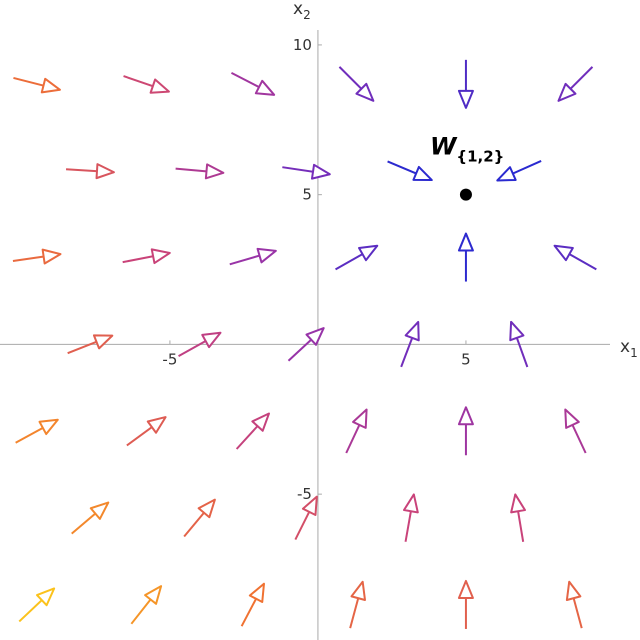  Describe the element at coordinates (302, 11) in the screenshot. I see `y-axis-label: x2` at that location.